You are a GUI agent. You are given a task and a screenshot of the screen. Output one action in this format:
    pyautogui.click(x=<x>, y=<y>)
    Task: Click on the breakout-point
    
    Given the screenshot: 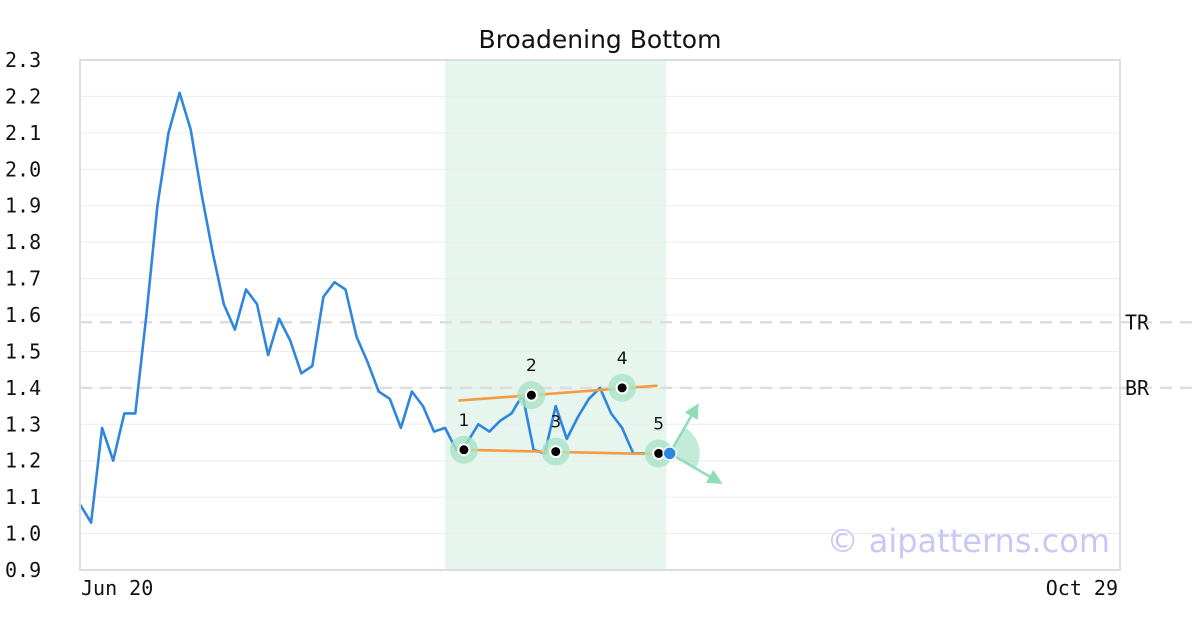 What is the action you would take?
    pyautogui.click(x=669, y=453)
    